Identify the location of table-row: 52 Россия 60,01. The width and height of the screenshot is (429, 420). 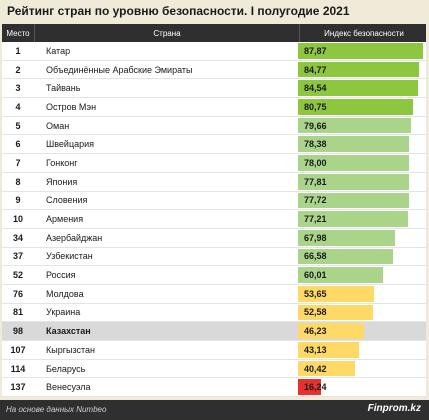
(214, 275).